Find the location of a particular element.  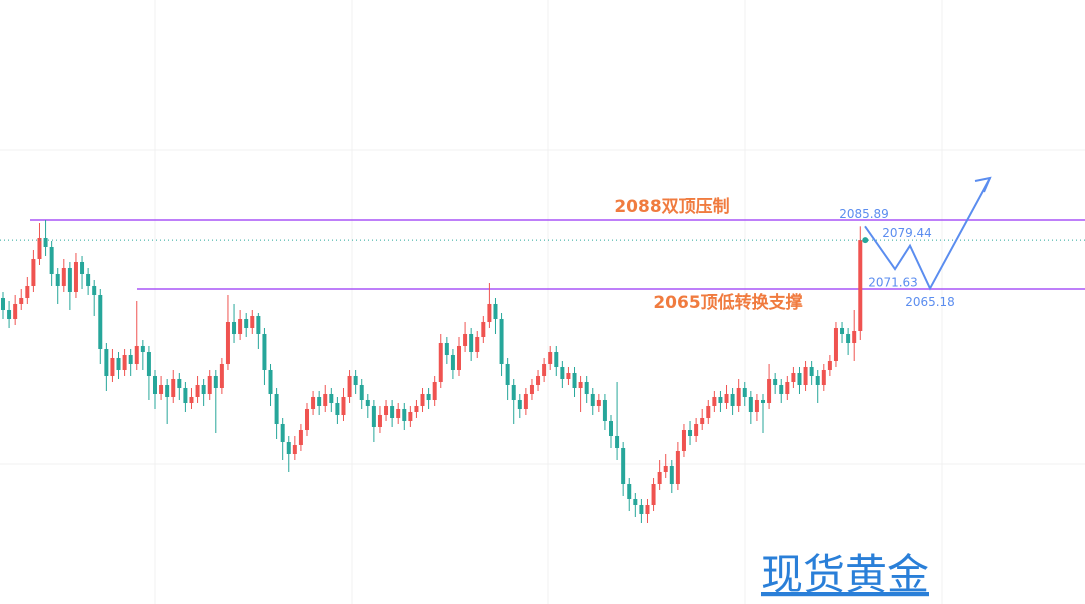

forecast-path is located at coordinates (927, 234).